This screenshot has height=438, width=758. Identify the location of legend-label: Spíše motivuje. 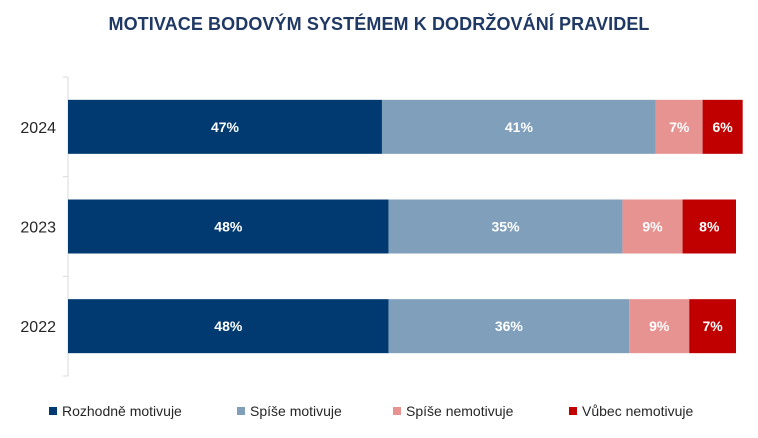
(296, 411).